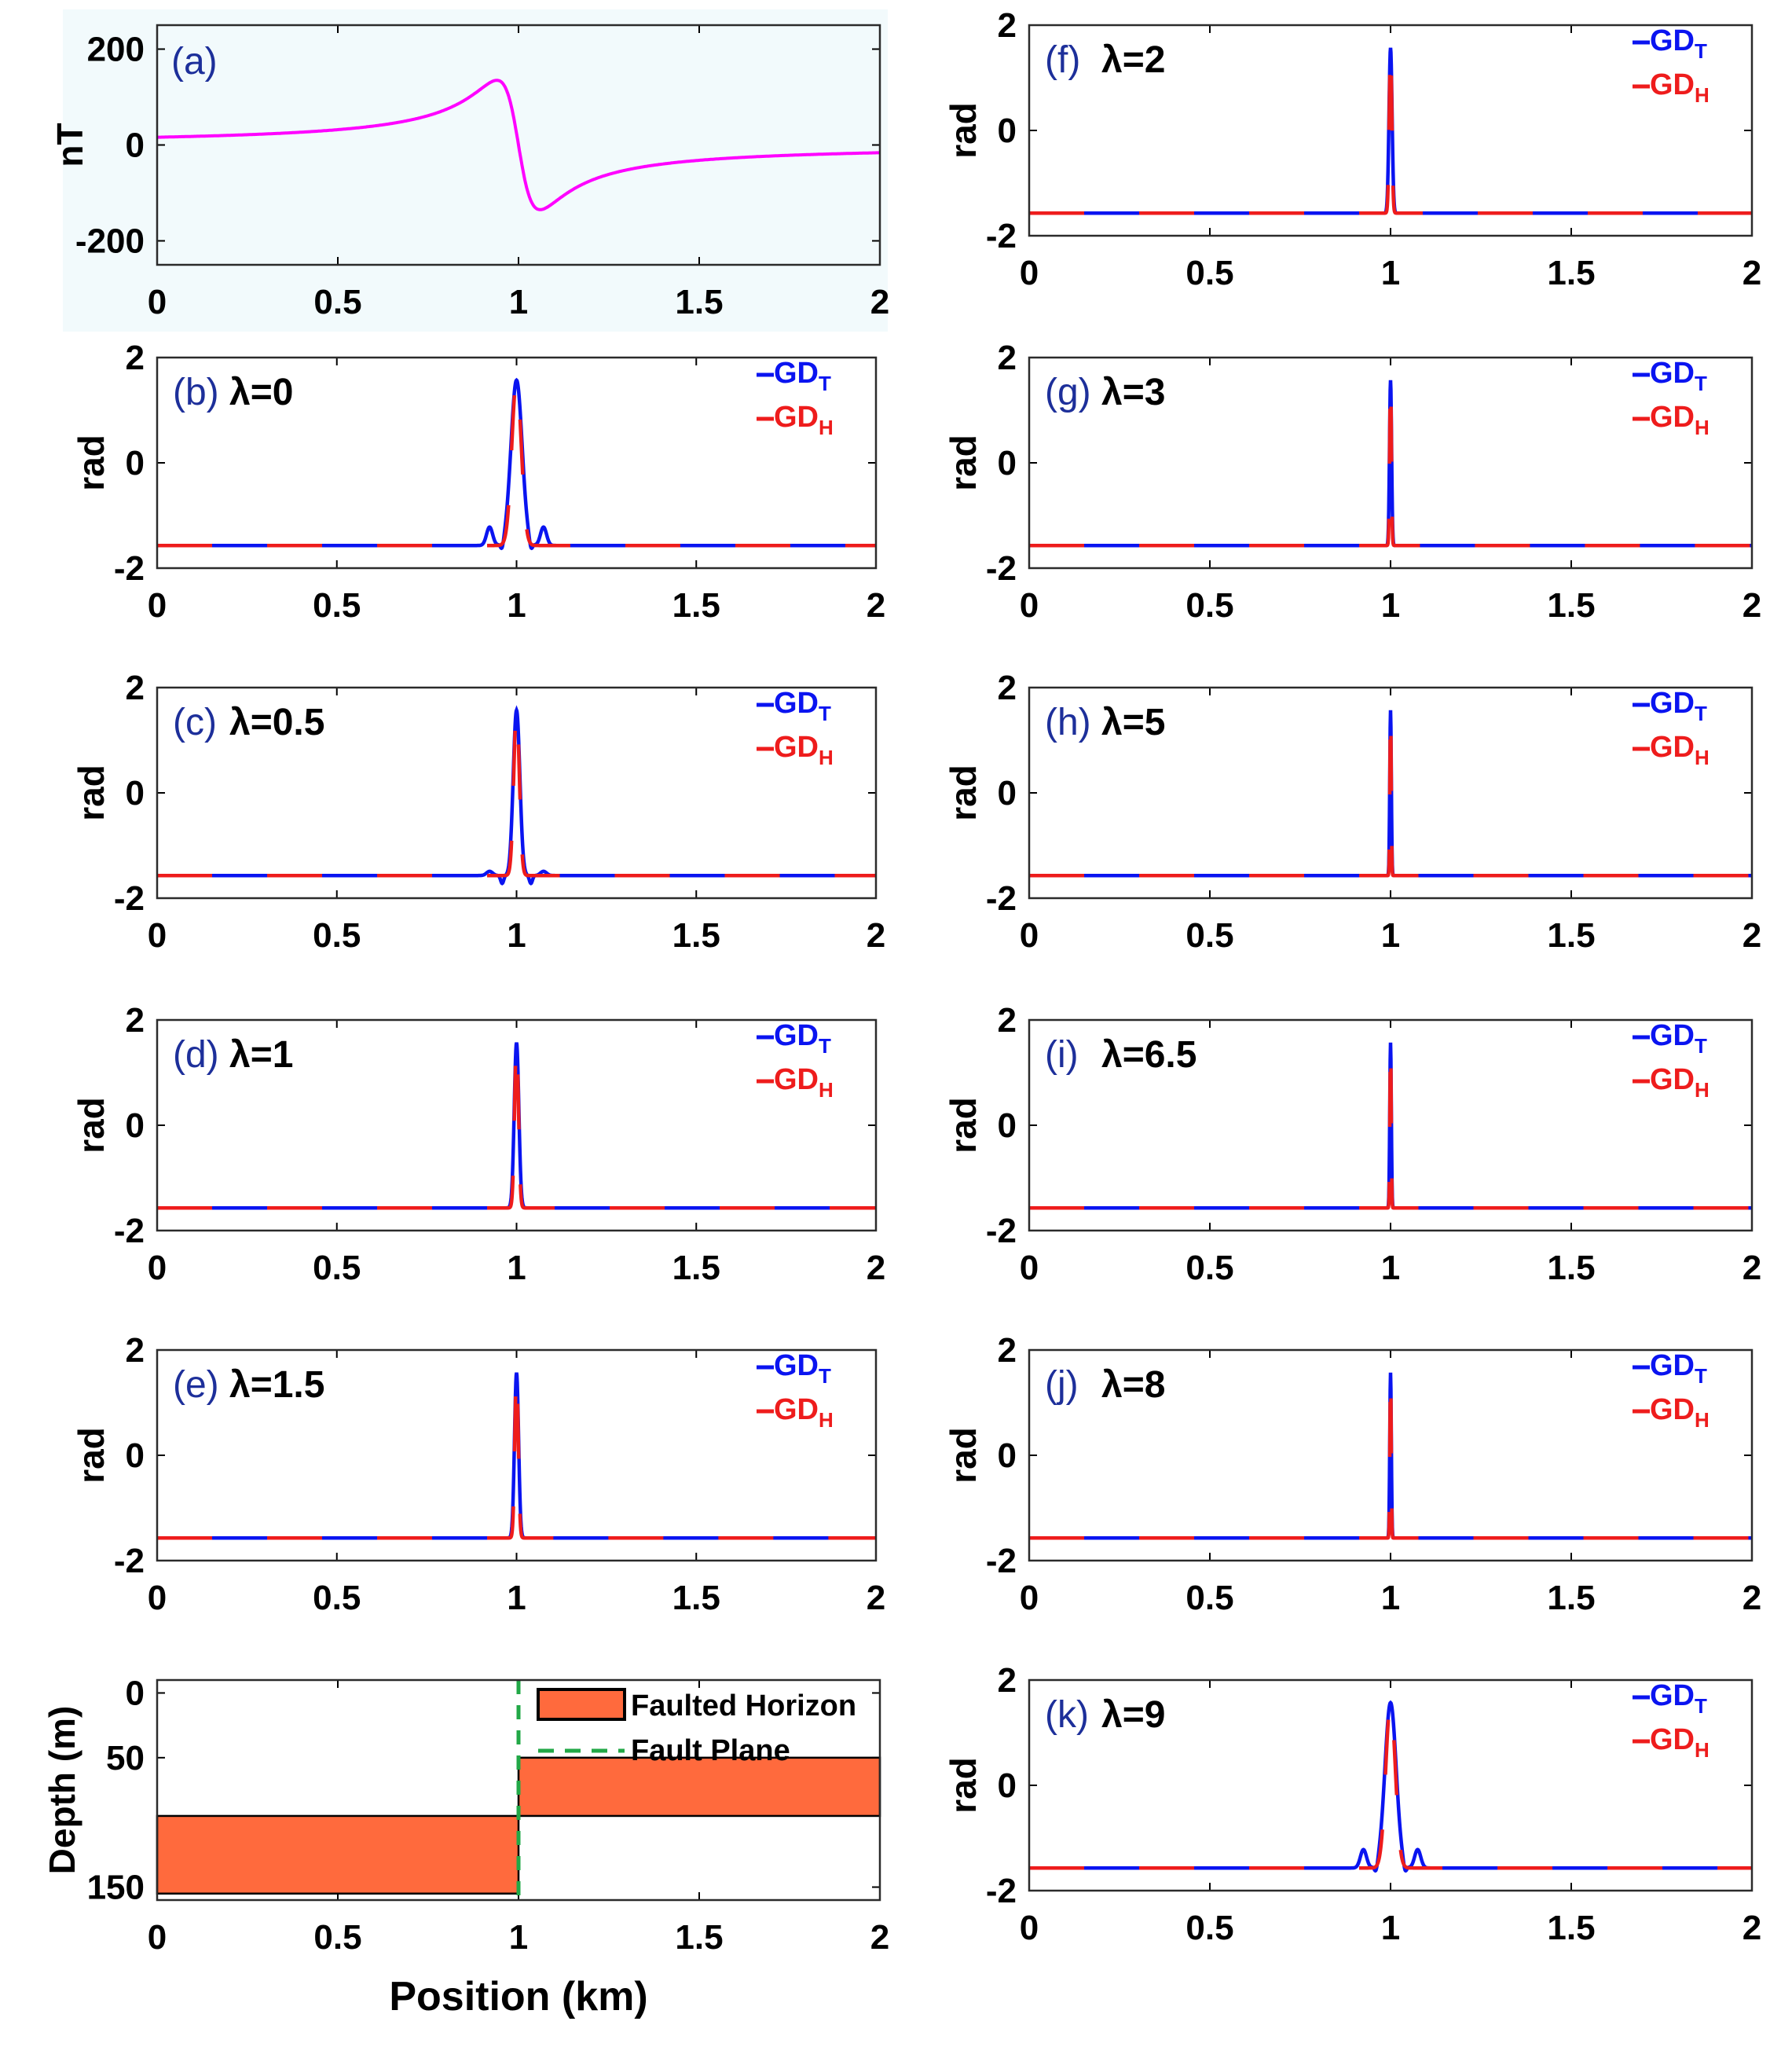  I want to click on lambda-label: λ=1, so click(261, 1055).